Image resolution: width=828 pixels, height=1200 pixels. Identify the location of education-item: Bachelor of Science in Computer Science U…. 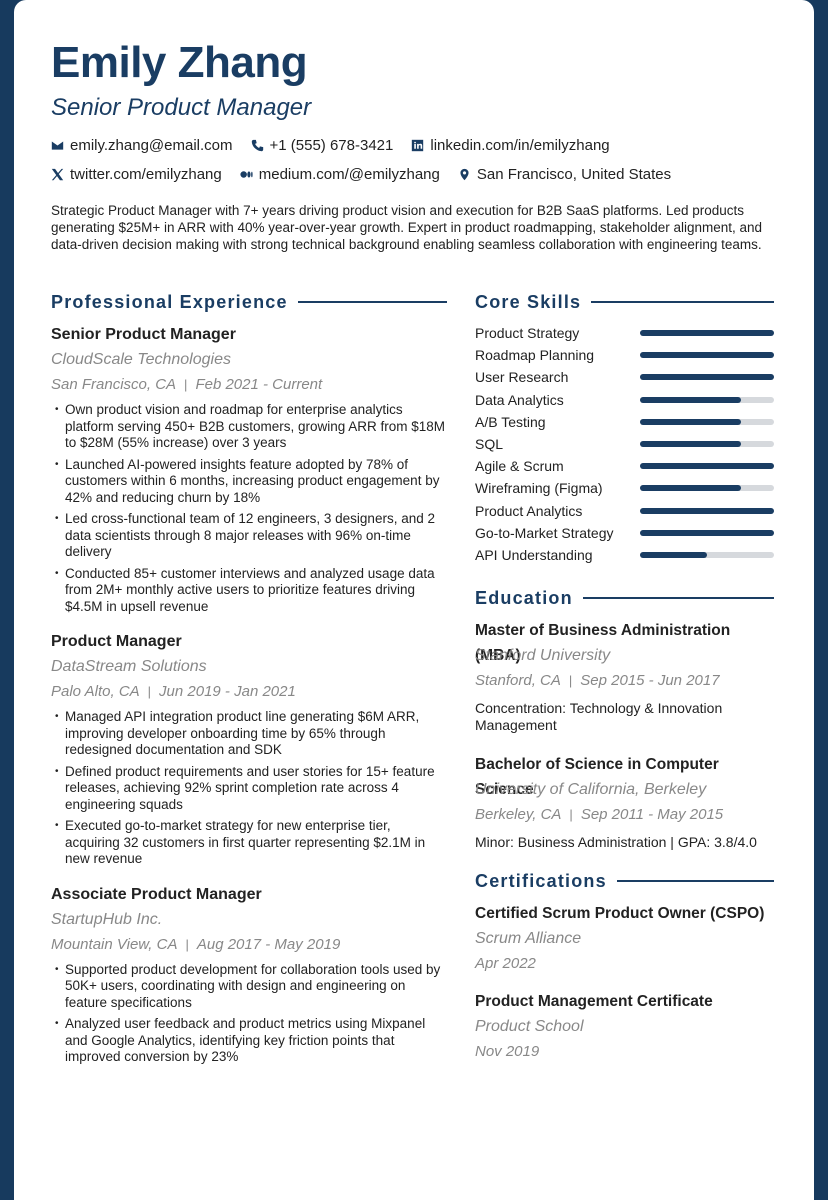
(624, 801).